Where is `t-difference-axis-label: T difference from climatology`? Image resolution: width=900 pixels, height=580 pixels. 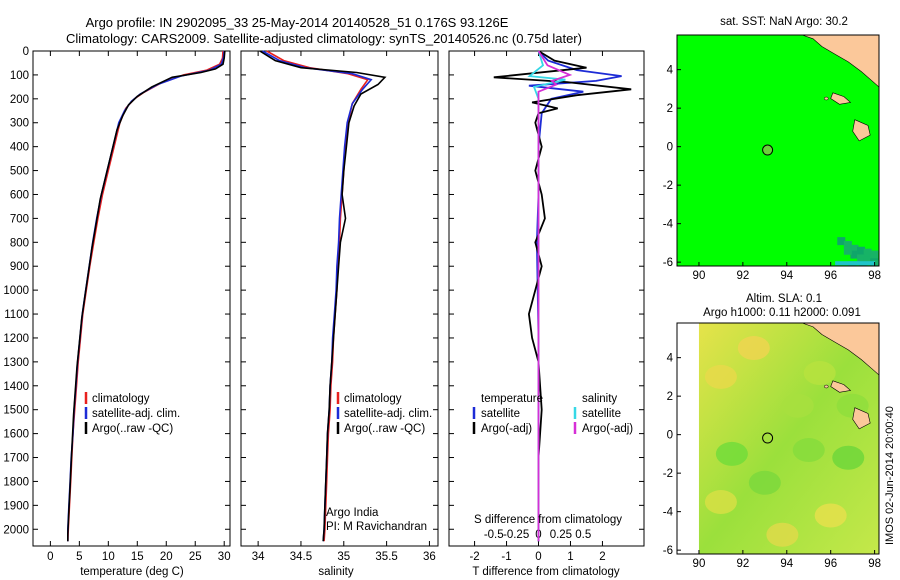 t-difference-axis-label: T difference from climatology is located at coordinates (545, 572).